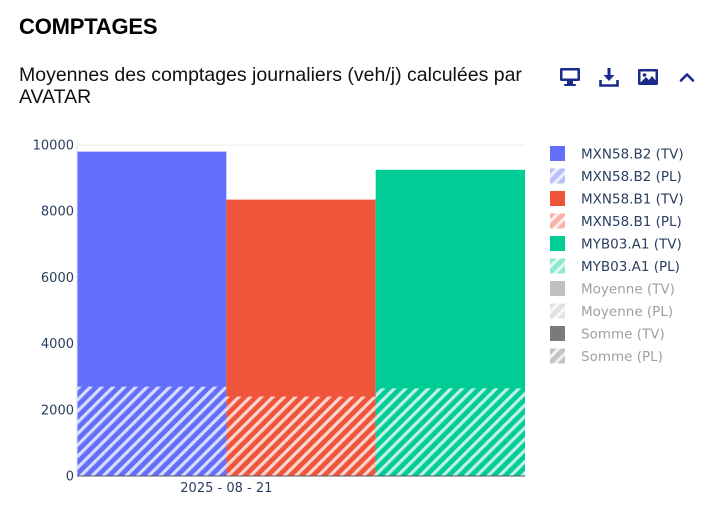  I want to click on legend-label: MYB03.A1 (PL), so click(630, 267).